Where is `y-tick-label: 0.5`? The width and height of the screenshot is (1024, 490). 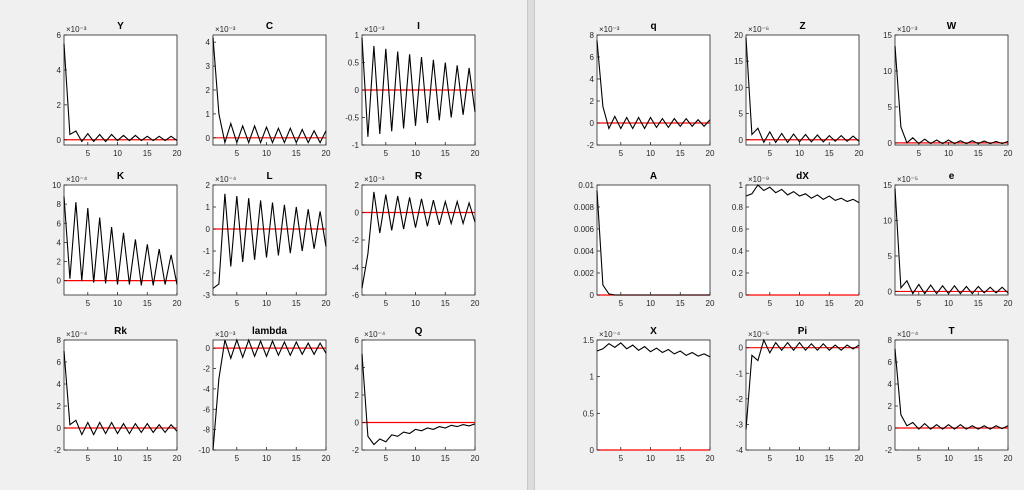 y-tick-label: 0.5 is located at coordinates (589, 413).